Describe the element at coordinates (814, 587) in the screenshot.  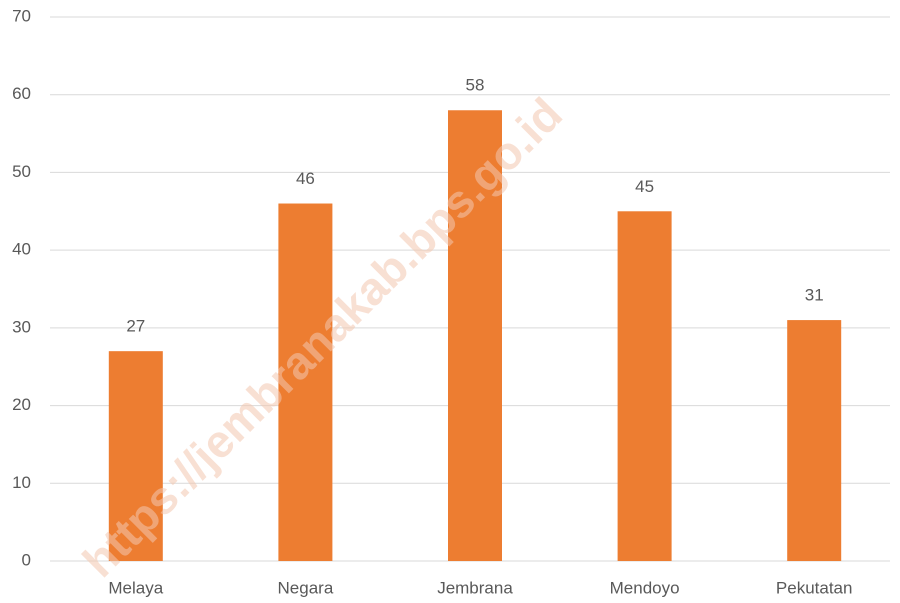
I see `x-tick-label: Pekutatan` at that location.